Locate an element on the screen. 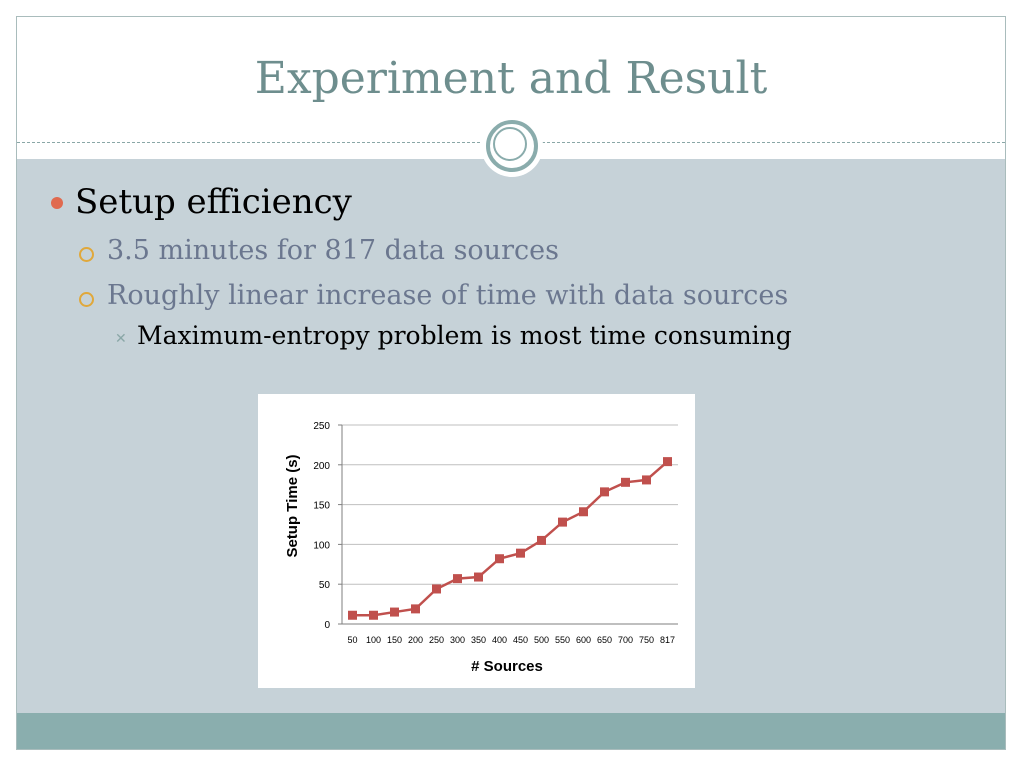 This screenshot has height=768, width=1024. x-tick-label: 600 is located at coordinates (583, 640).